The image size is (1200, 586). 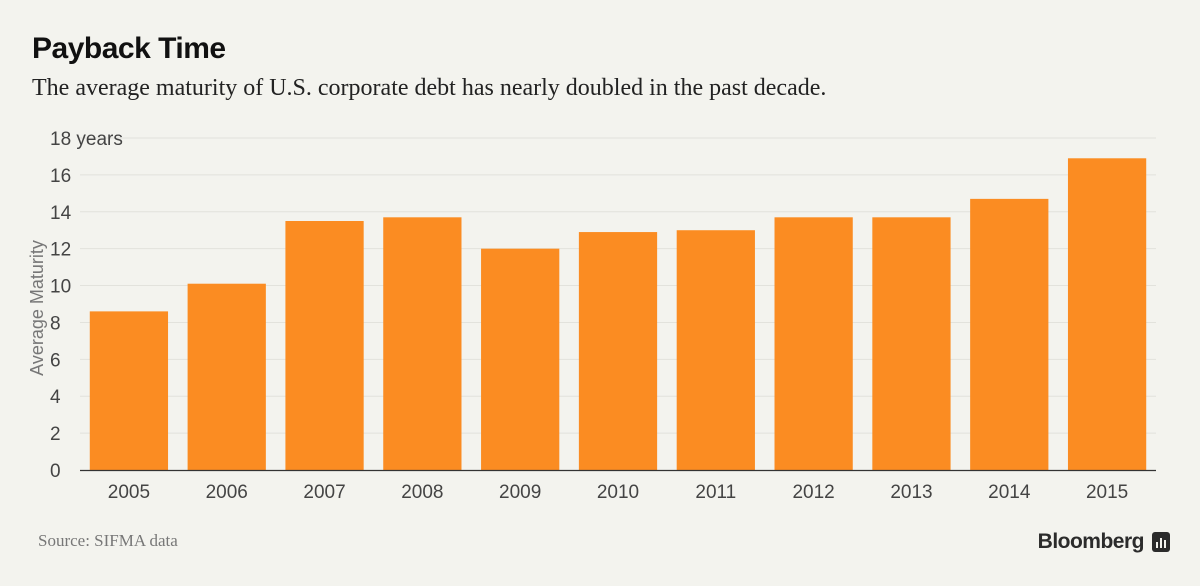 I want to click on x-tick-label: 2009, so click(x=520, y=492).